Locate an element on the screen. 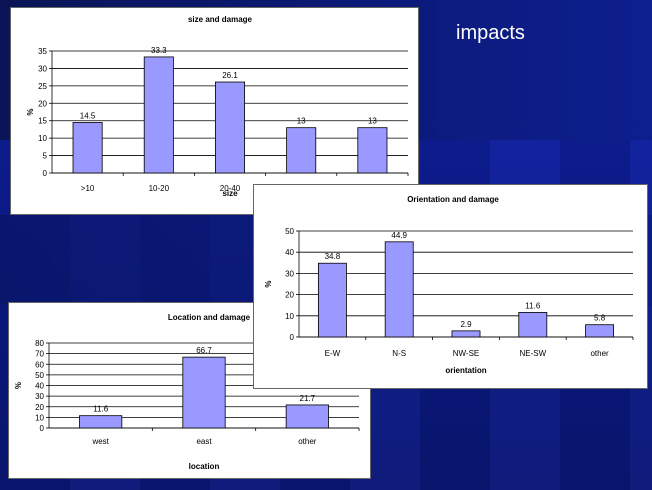  orient-y-tick-label: 20 is located at coordinates (289, 295).